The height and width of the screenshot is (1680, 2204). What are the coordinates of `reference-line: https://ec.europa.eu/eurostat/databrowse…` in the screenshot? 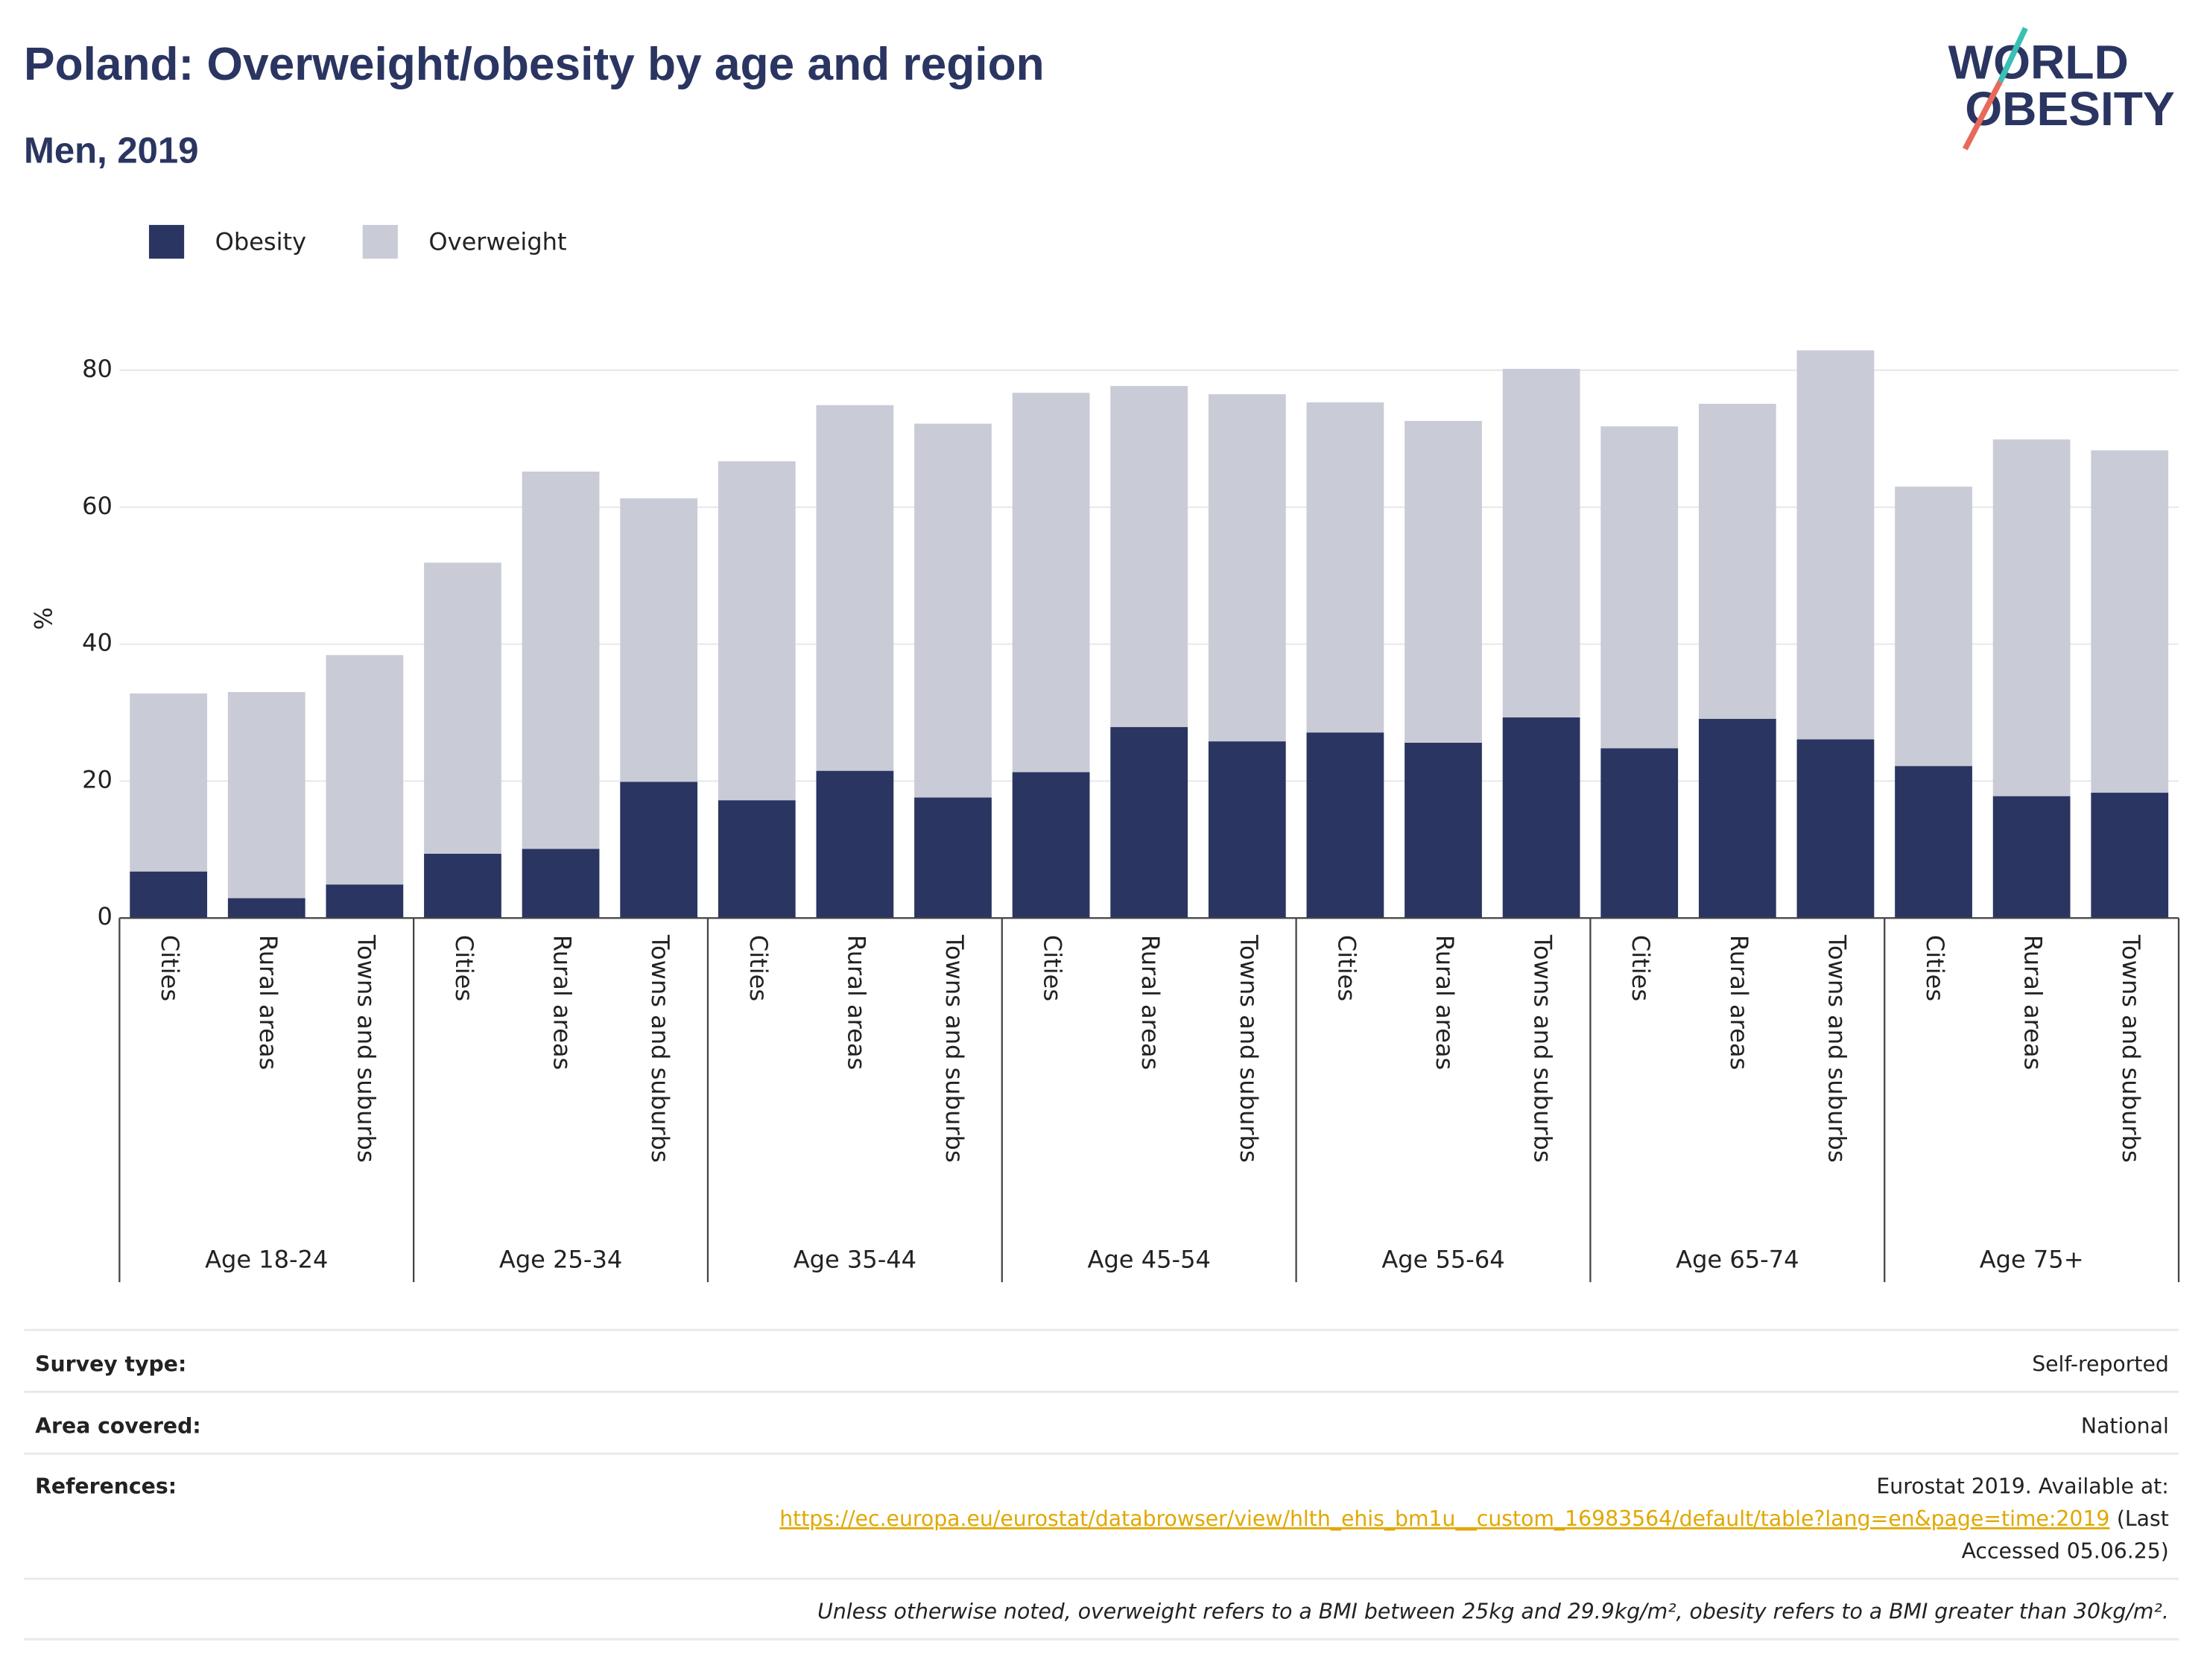 It's located at (1474, 1518).